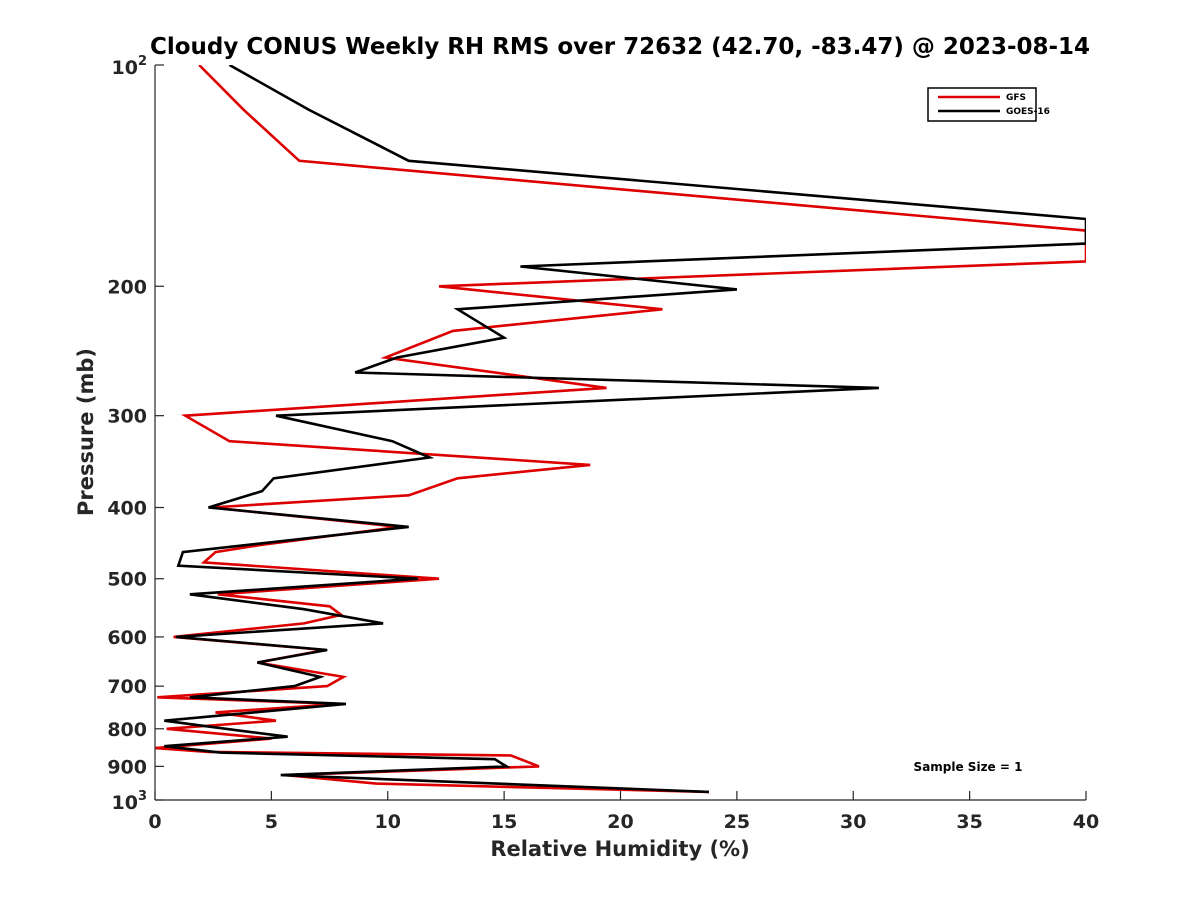  I want to click on y-tick-label: 600, so click(127, 638).